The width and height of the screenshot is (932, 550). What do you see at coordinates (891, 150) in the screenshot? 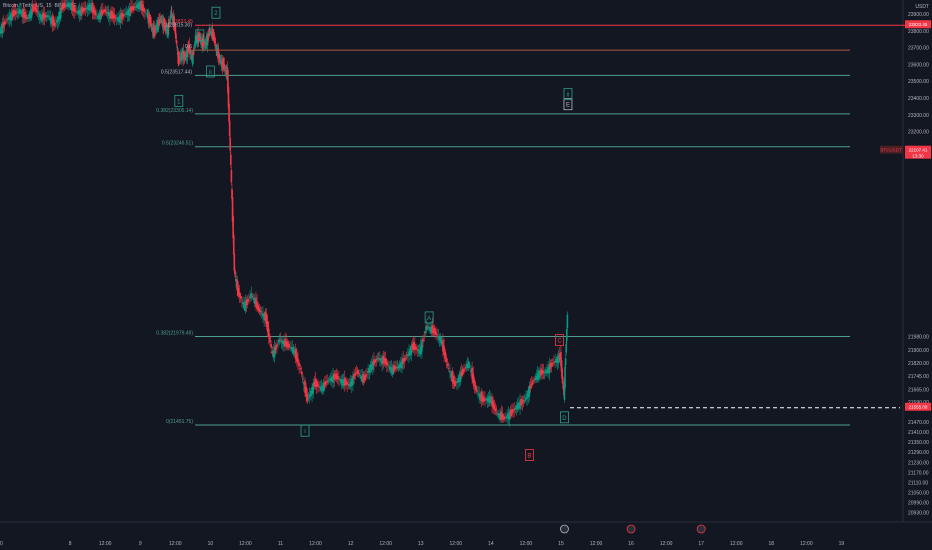
I see `price-badge-symbol-text: BTCUSDT` at bounding box center [891, 150].